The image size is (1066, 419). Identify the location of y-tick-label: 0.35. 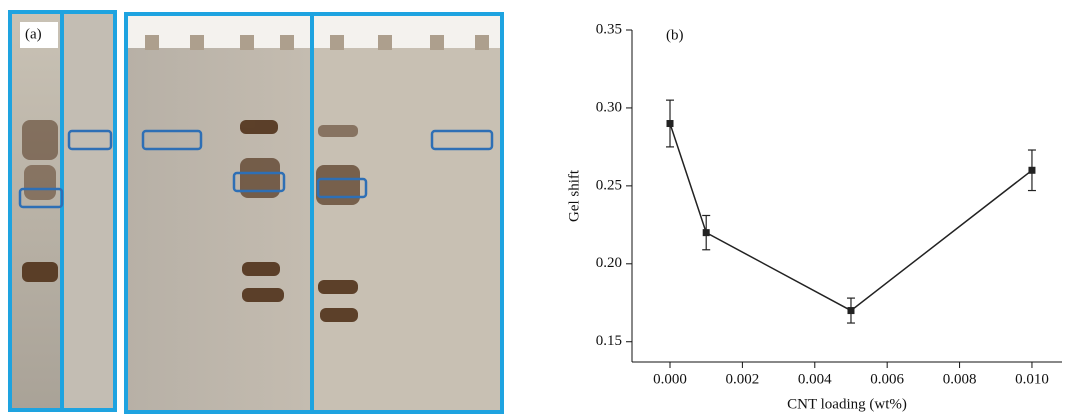
(609, 29).